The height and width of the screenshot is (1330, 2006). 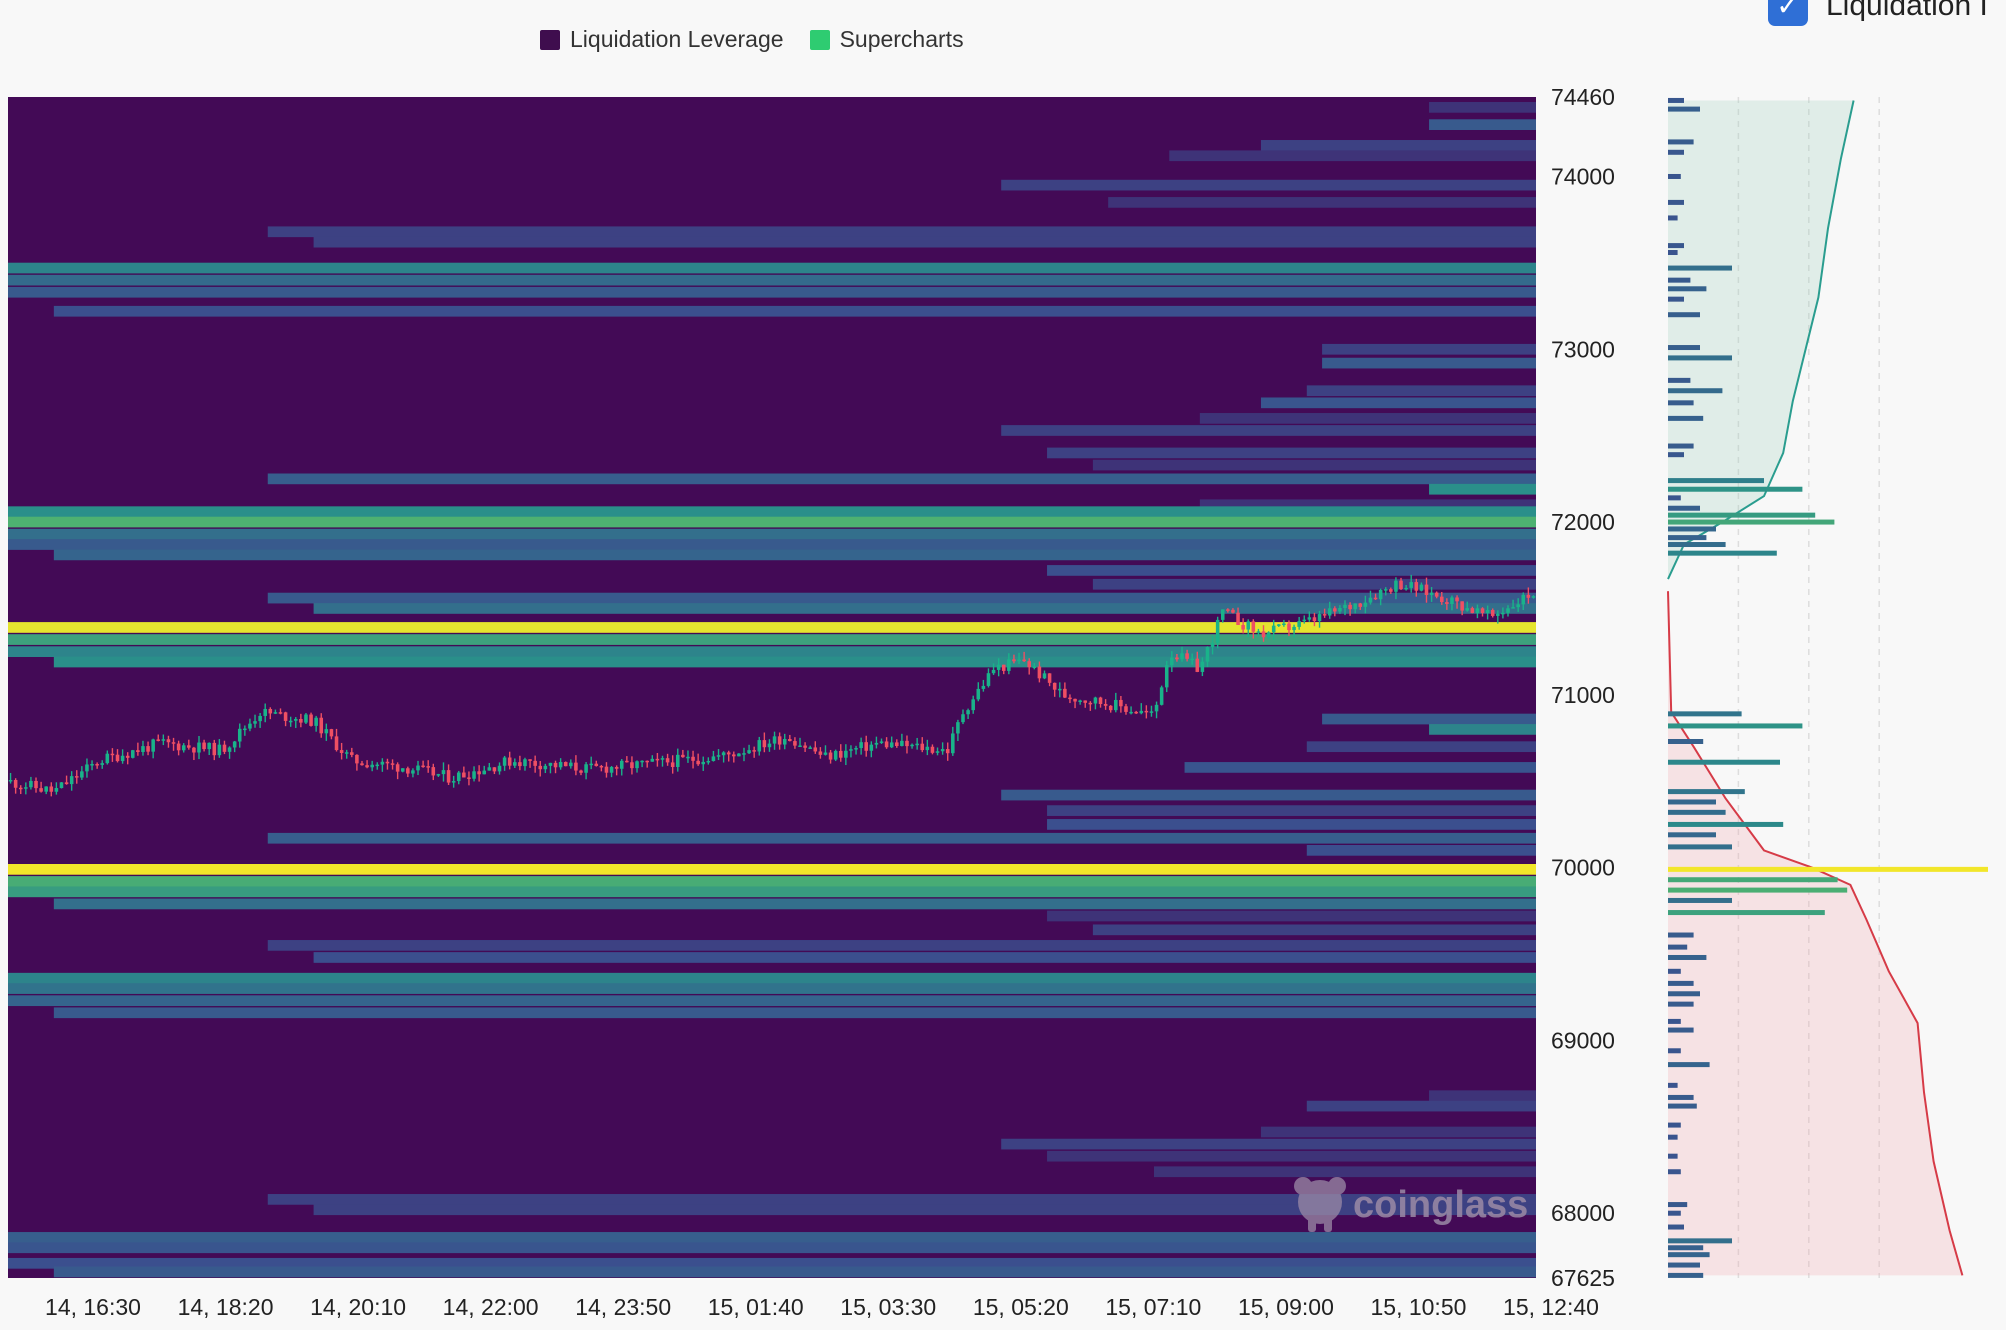 I want to click on y-tick-label: 74460, so click(x=1583, y=97).